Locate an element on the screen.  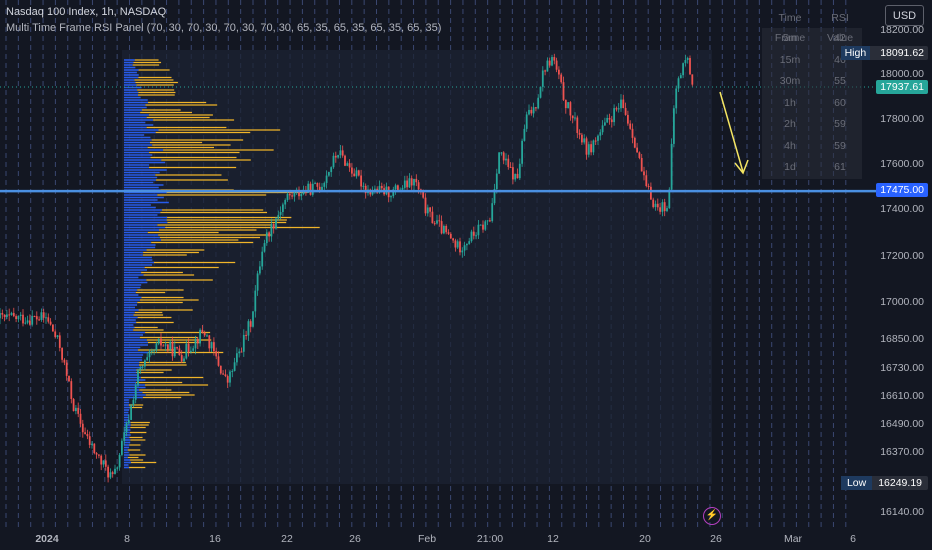
y-tick-label: 16850.00 is located at coordinates (902, 339).